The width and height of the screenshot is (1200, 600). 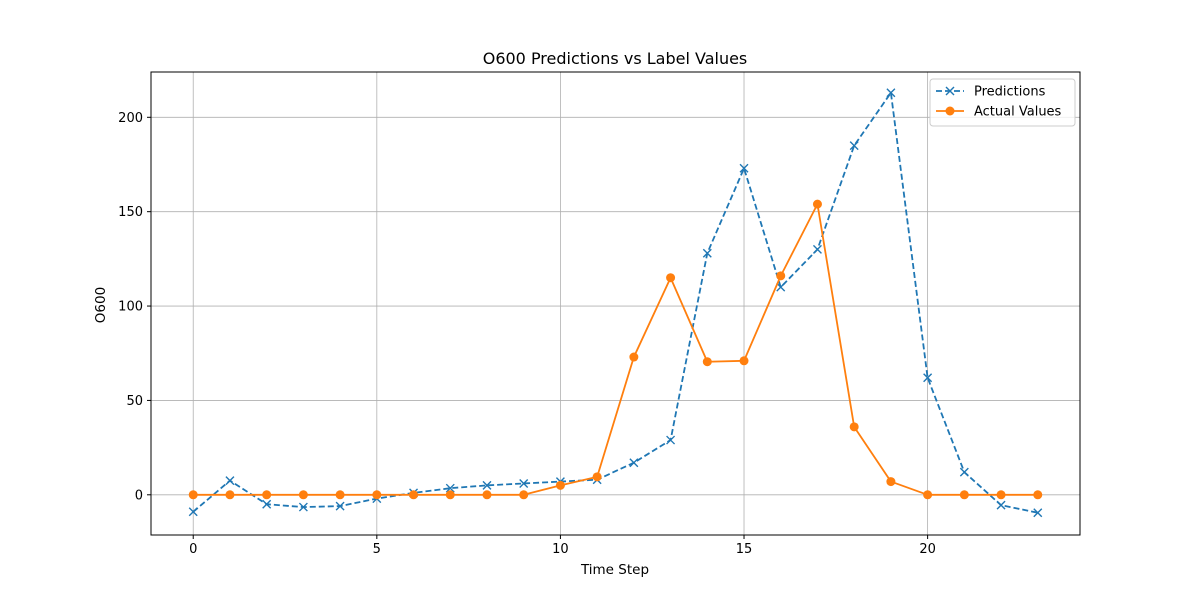 What do you see at coordinates (560, 549) in the screenshot?
I see `x-tick-label: 10` at bounding box center [560, 549].